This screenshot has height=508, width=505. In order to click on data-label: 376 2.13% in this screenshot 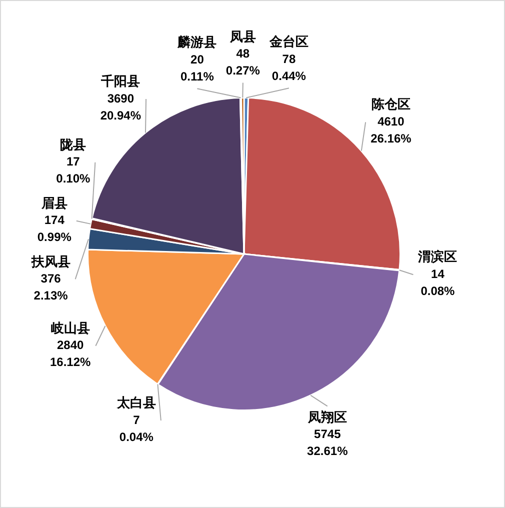, I will do `click(51, 287)`.